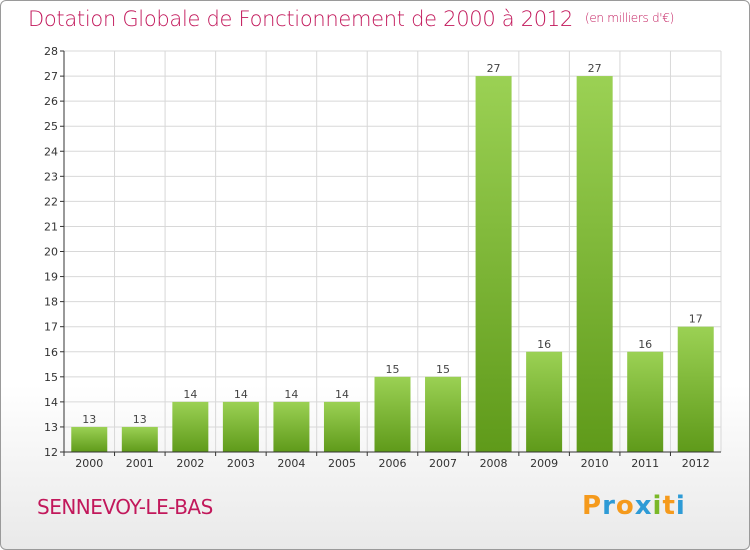  What do you see at coordinates (645, 463) in the screenshot?
I see `x-tick-label: 2011` at bounding box center [645, 463].